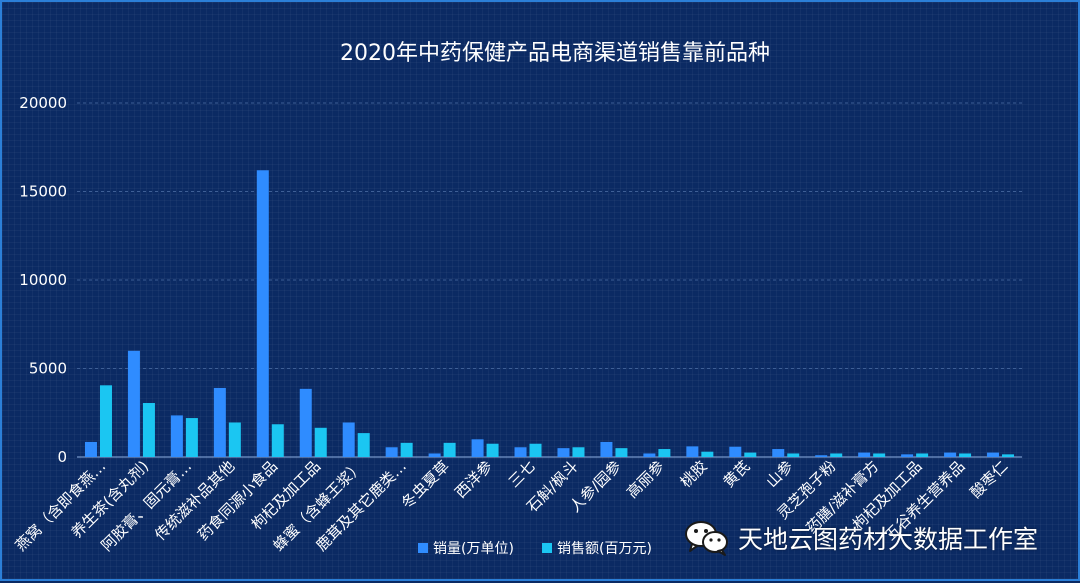 The height and width of the screenshot is (583, 1080). What do you see at coordinates (43, 192) in the screenshot?
I see `y-tick-label: 15000` at bounding box center [43, 192].